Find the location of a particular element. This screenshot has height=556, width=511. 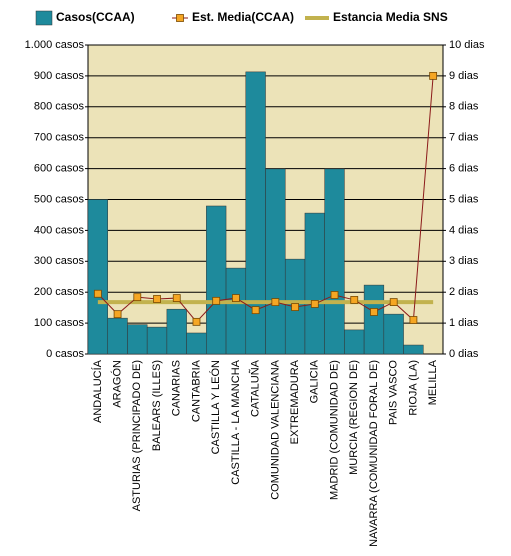

x-tick-label: COMUNIDAD VALENCIANA is located at coordinates (275, 429).